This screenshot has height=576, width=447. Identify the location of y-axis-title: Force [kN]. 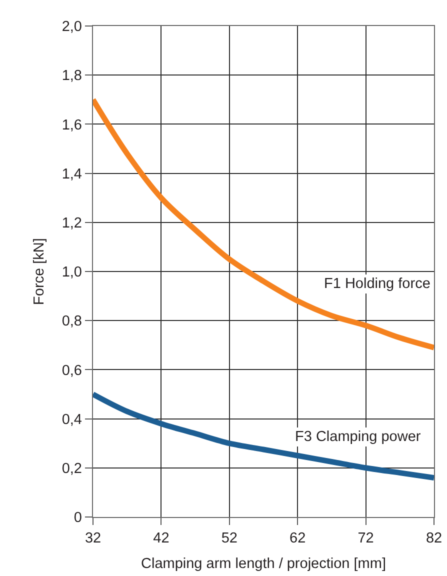
(39, 271).